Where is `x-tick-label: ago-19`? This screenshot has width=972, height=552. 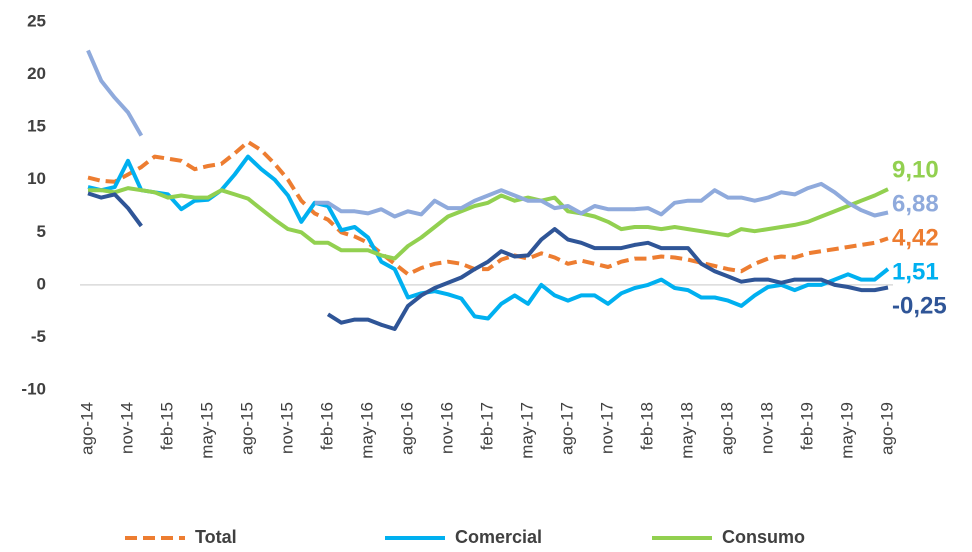
x-tick-label: ago-19 is located at coordinates (886, 428).